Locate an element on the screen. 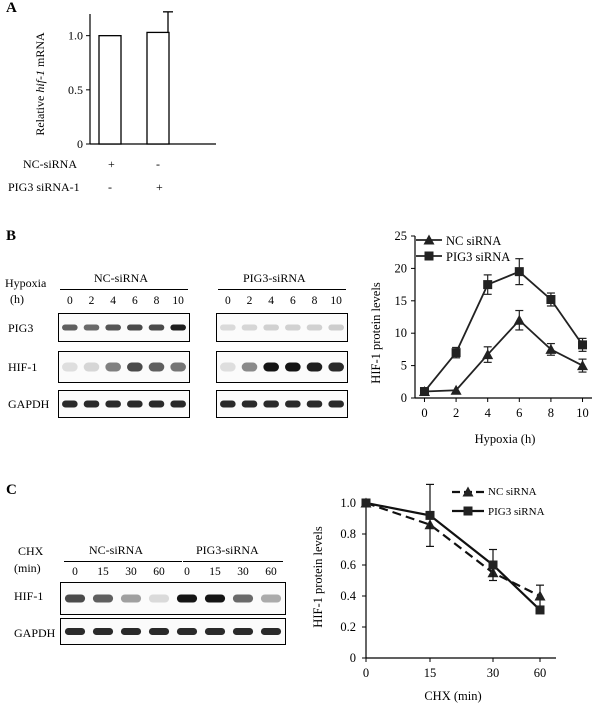  blot-b-gapdh-pig3 is located at coordinates (282, 404).